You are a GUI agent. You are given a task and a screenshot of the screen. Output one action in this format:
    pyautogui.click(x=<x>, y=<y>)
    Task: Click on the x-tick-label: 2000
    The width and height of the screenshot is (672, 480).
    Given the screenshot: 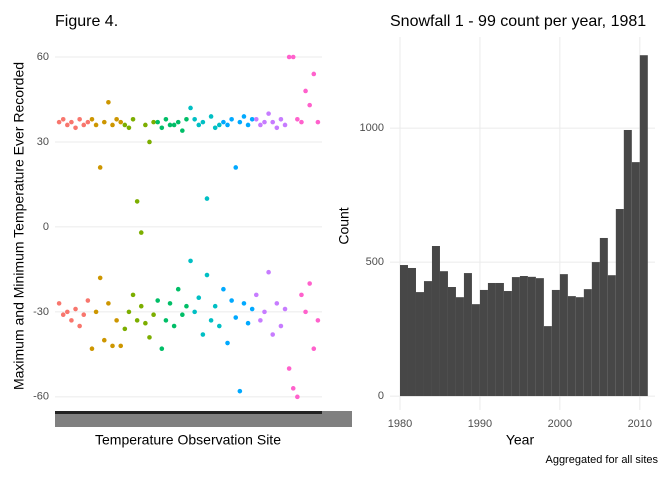 What is the action you would take?
    pyautogui.click(x=560, y=424)
    